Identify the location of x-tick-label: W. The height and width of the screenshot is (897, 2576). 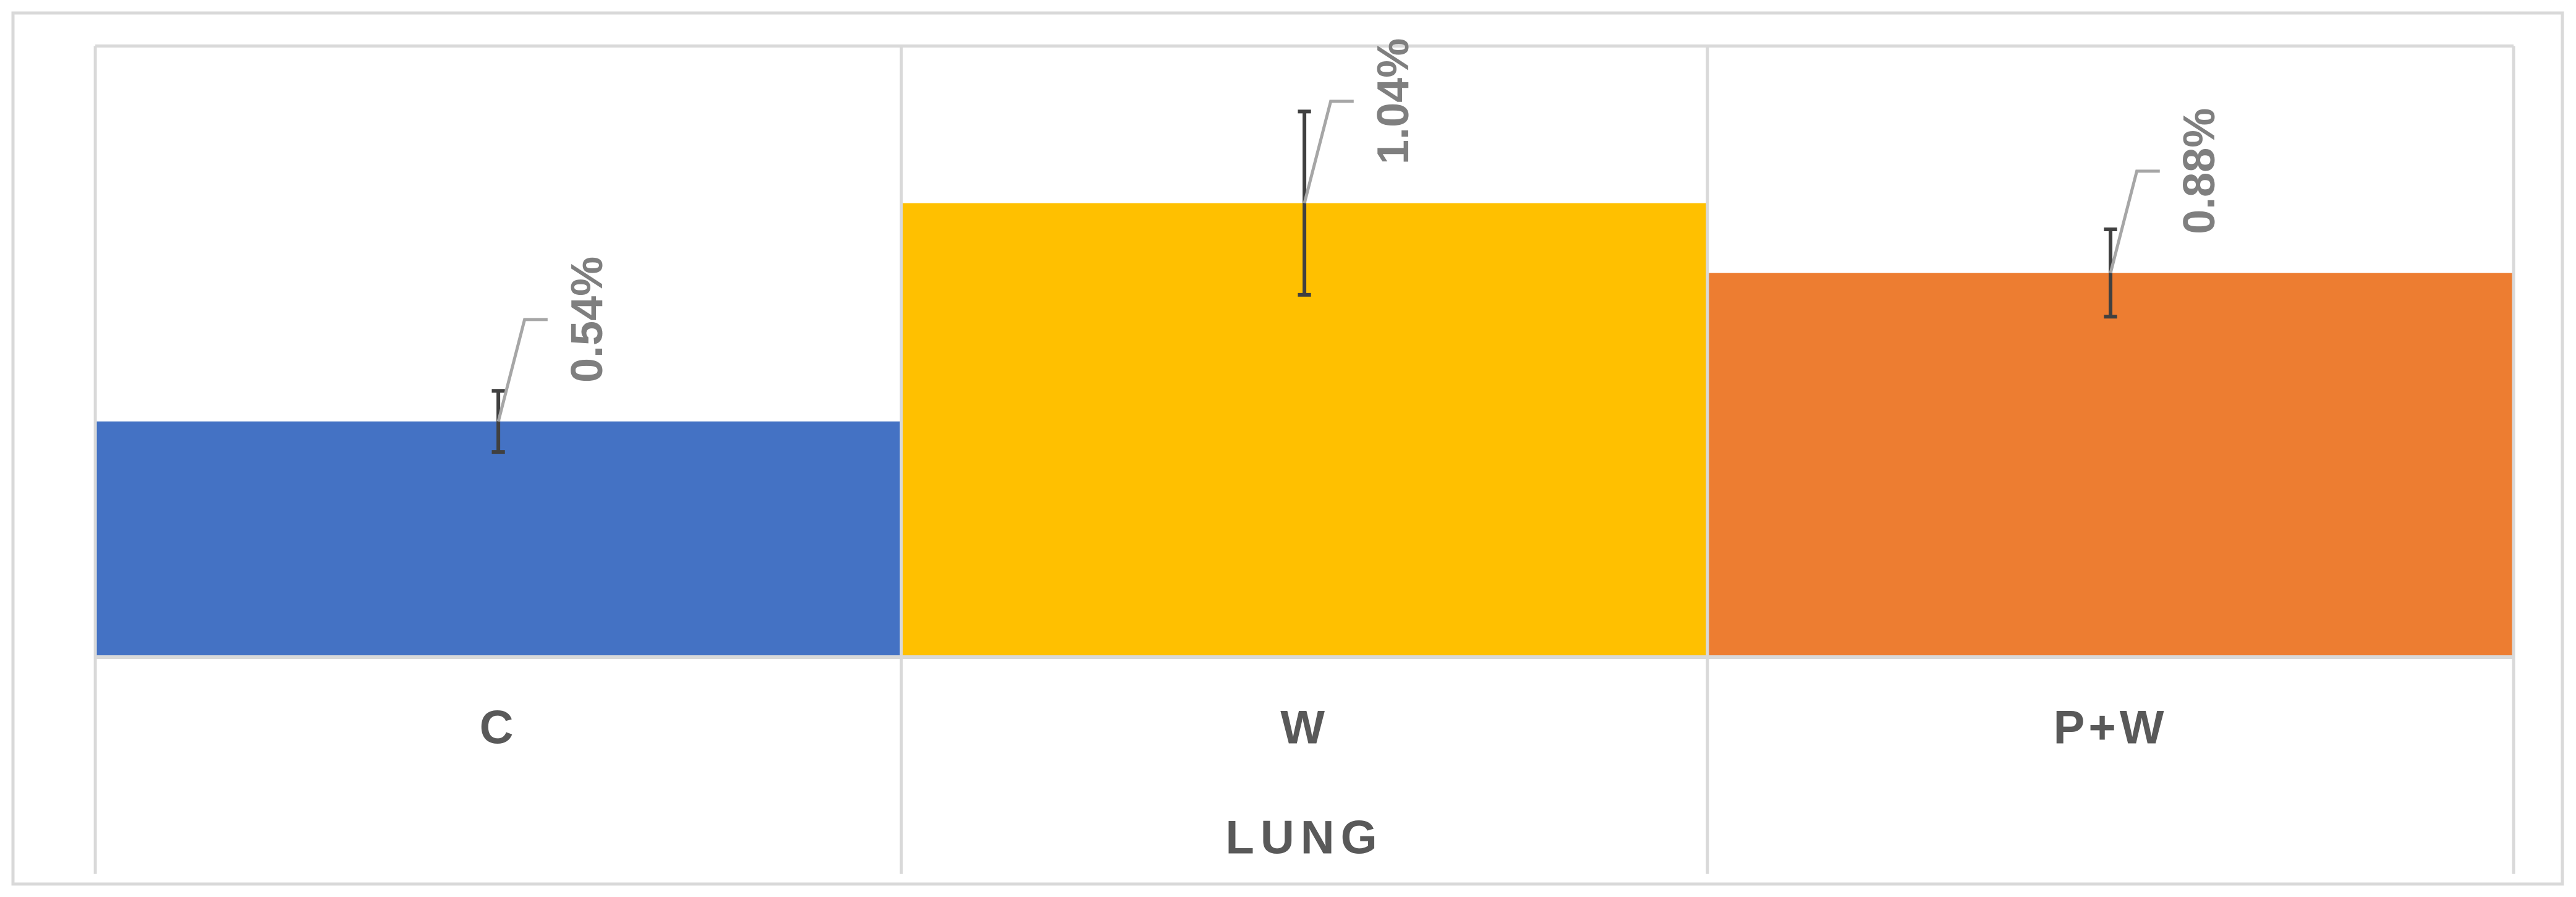
(1304, 728).